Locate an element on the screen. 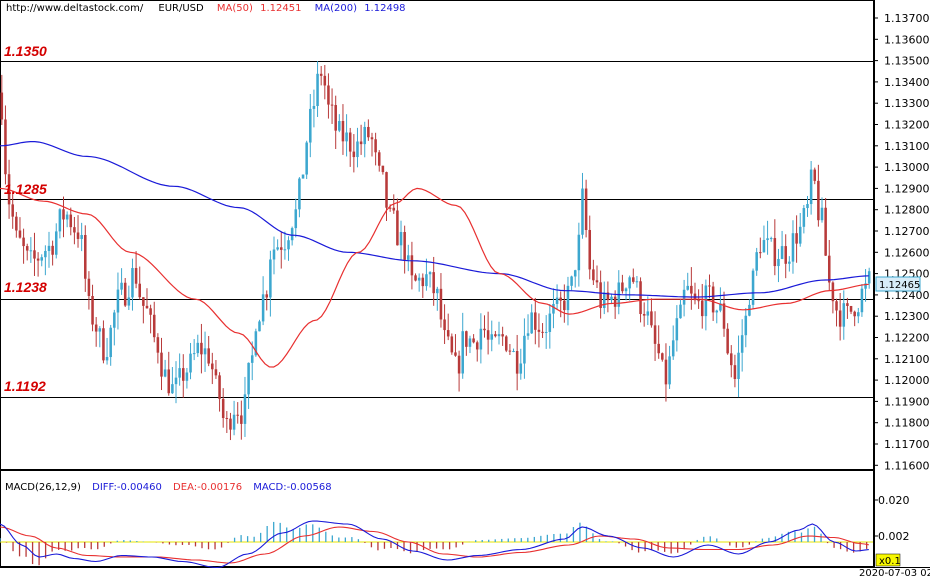 This screenshot has height=578, width=930. price-tick-label: 1.13400 is located at coordinates (907, 82).